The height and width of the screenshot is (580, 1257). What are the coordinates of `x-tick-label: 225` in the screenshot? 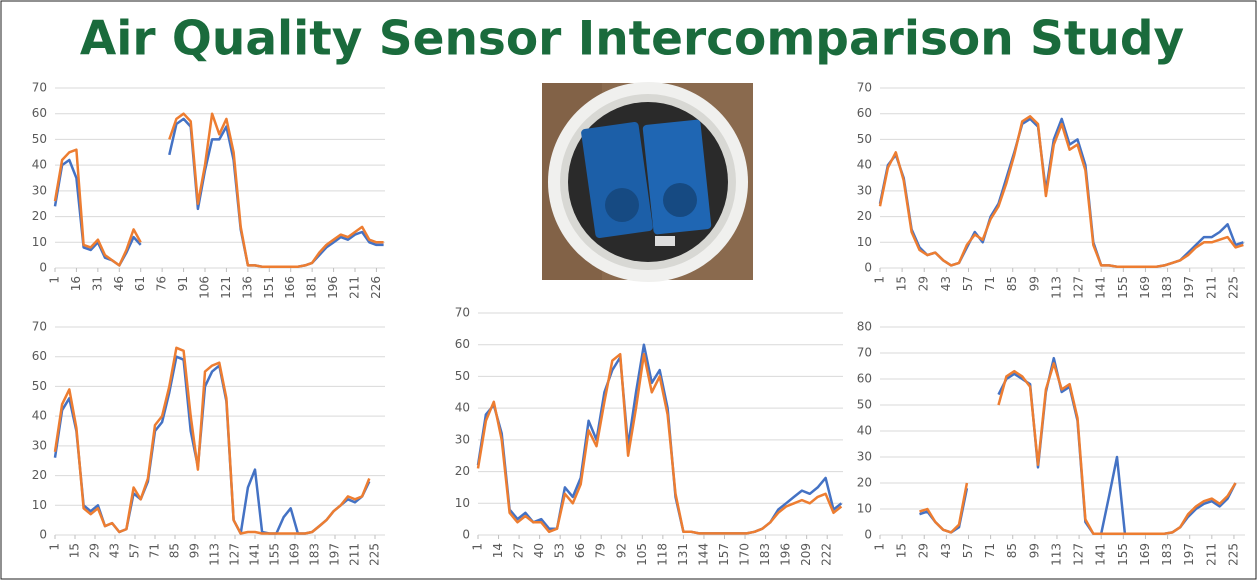 It's located at (375, 554).